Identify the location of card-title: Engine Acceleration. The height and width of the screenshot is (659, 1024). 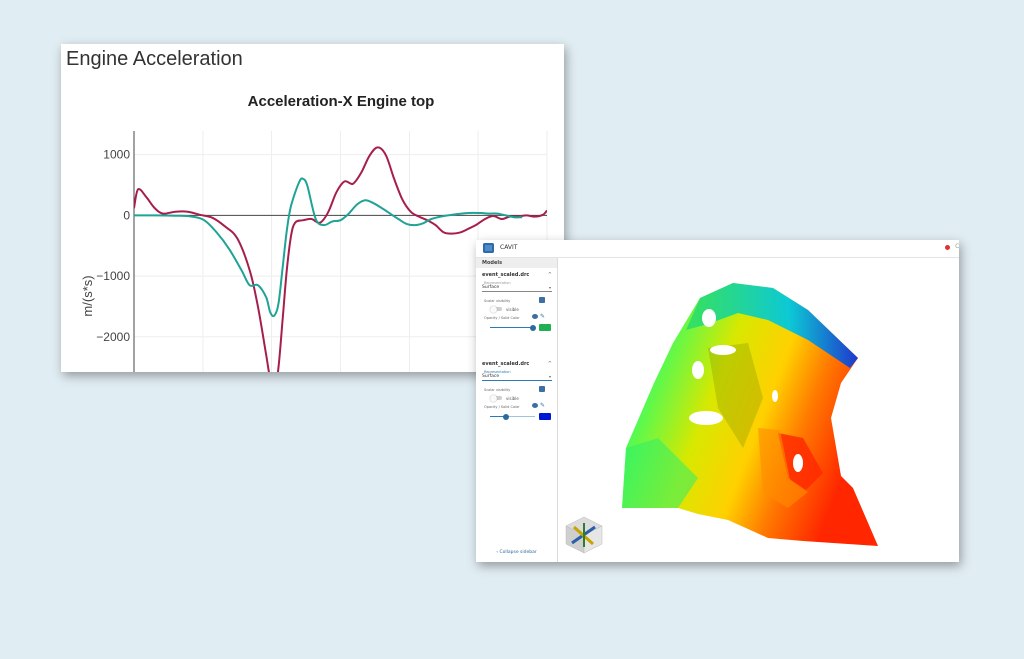
(154, 59).